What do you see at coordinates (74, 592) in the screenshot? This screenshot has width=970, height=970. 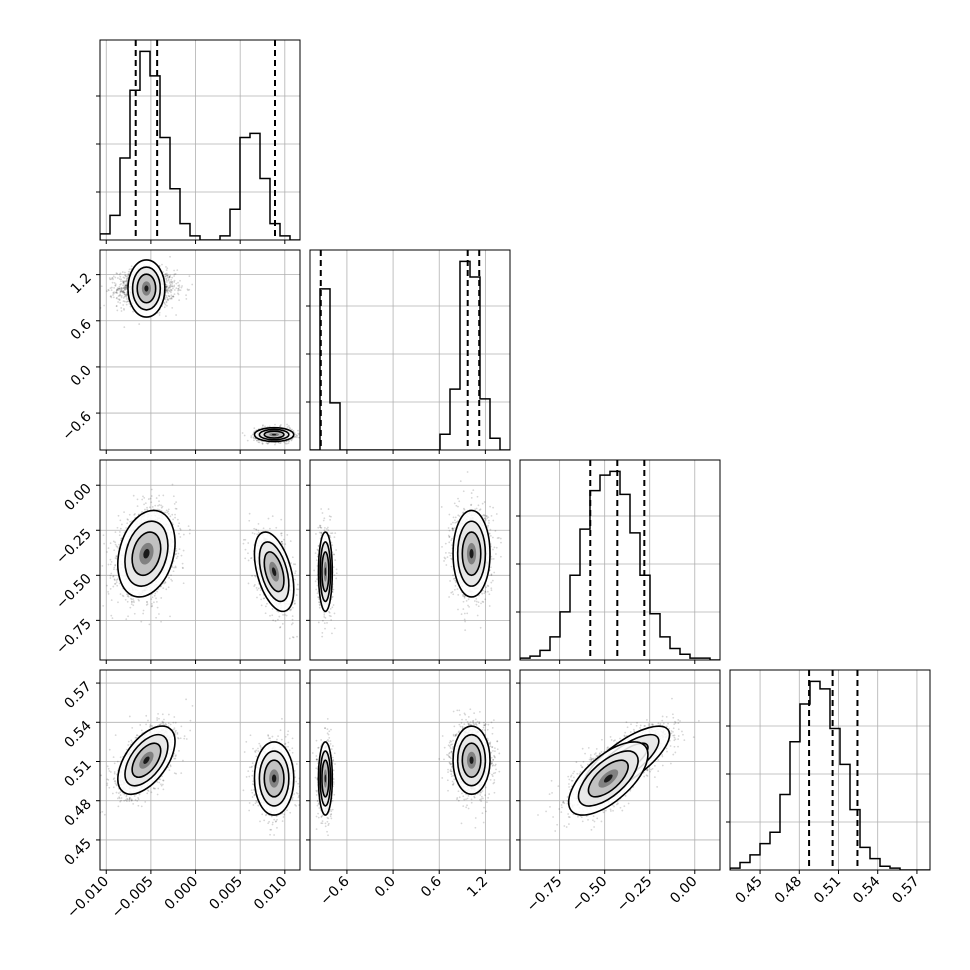 I see `y-tick-label: −0.50` at bounding box center [74, 592].